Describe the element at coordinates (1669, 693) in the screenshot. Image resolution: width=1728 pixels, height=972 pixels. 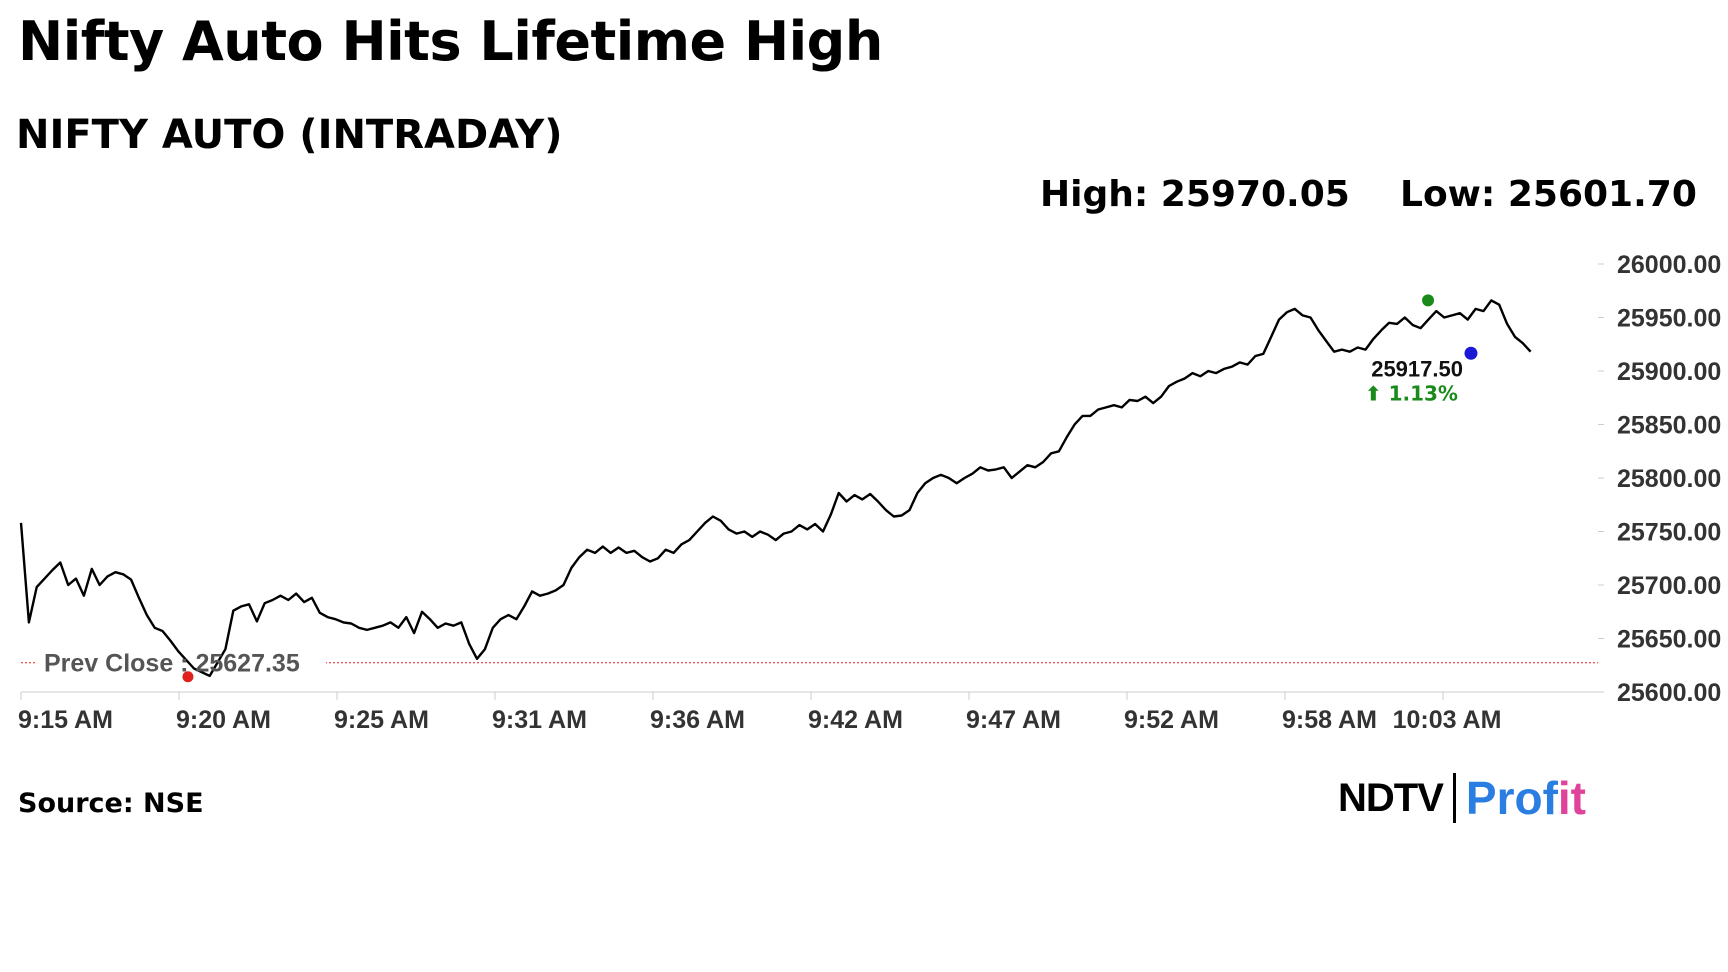
I see `y-tick-label: 25600.00` at that location.